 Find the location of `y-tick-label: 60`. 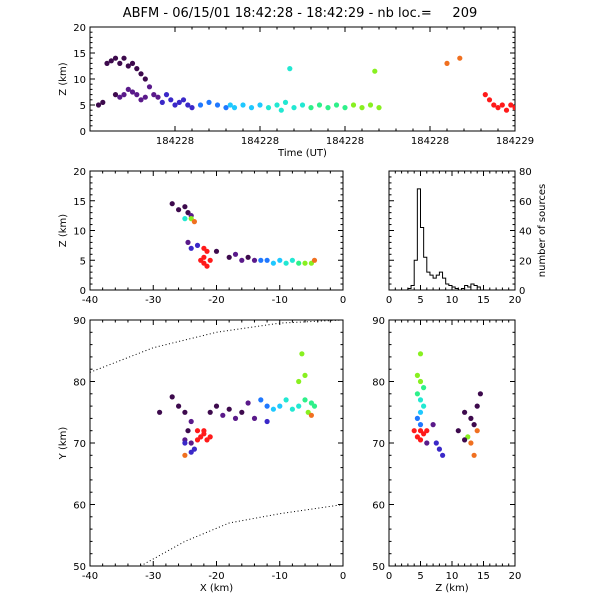

y-tick-label: 60 is located at coordinates (378, 506).